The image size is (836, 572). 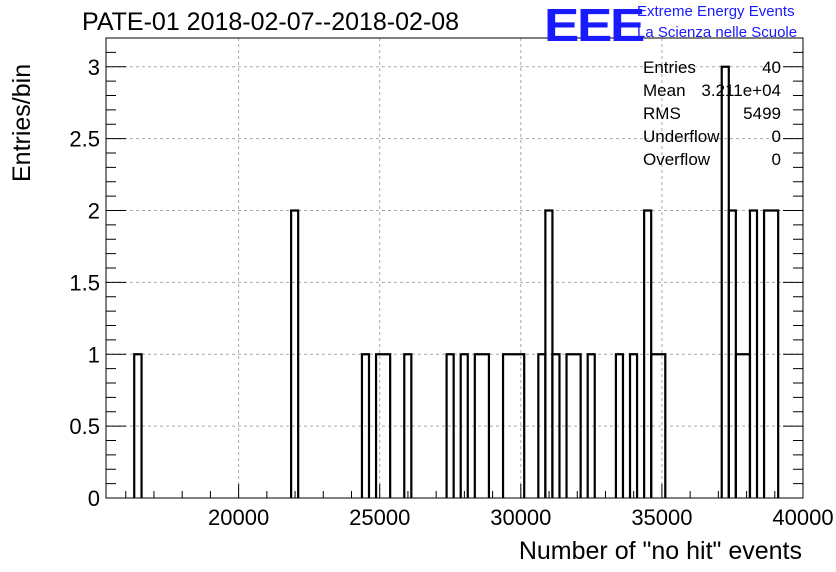 What do you see at coordinates (271, 22) in the screenshot?
I see `chart-title: PATE-01 2018-02-07--2018-02-08` at bounding box center [271, 22].